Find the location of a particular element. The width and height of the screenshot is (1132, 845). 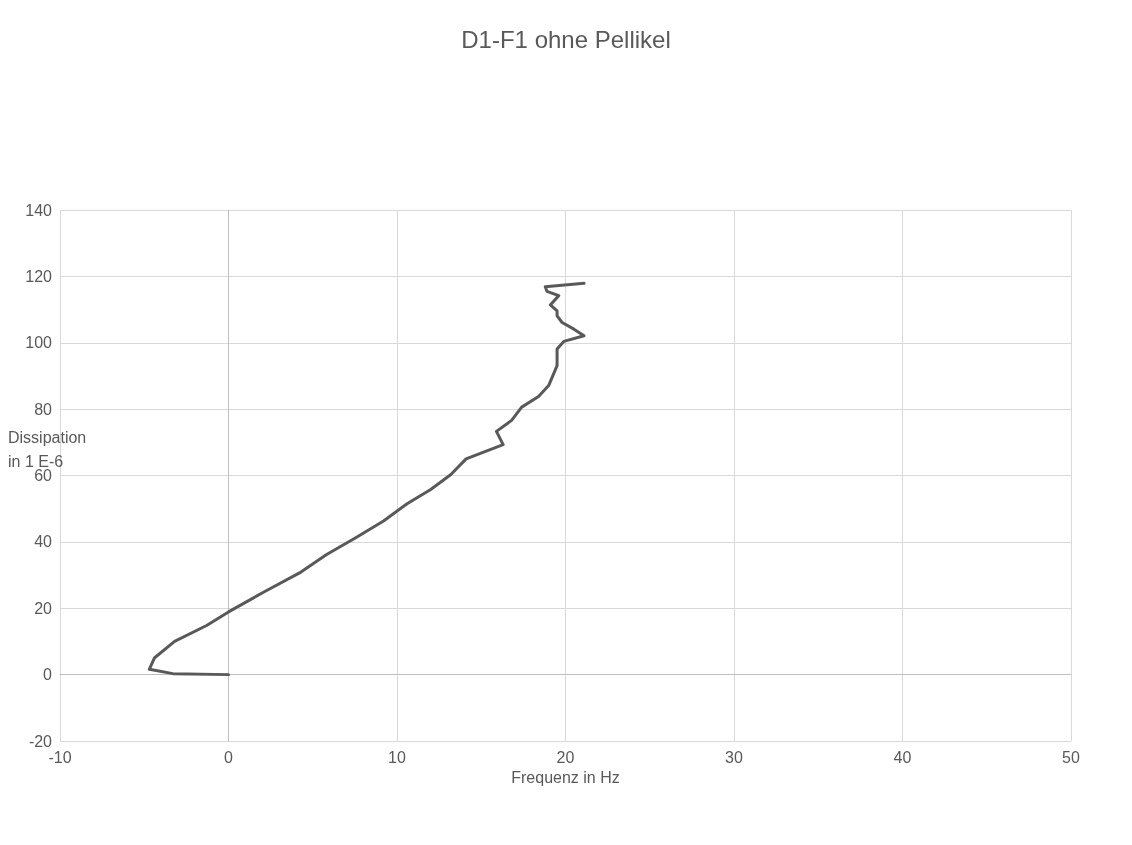

x-tick-label: 30 is located at coordinates (734, 757).